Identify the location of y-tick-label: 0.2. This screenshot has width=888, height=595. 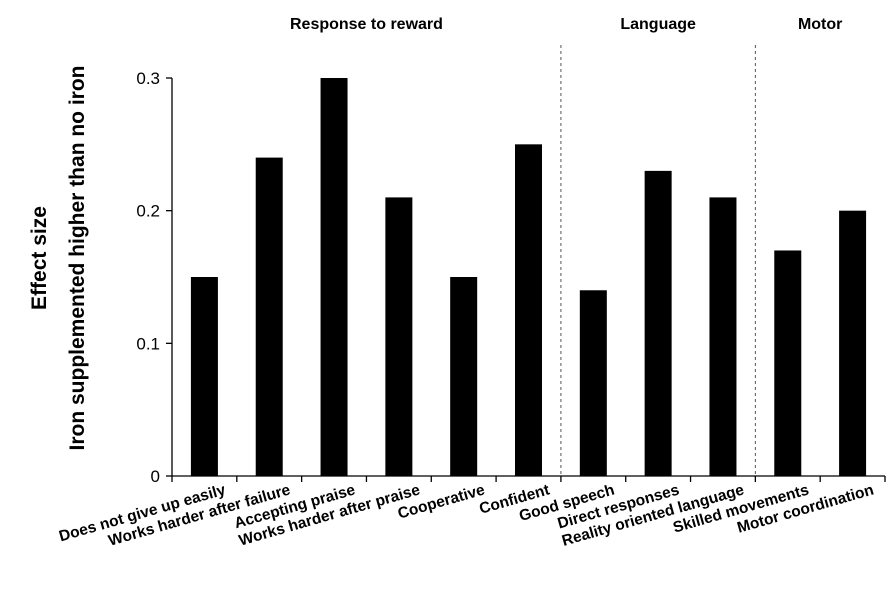
(148, 211).